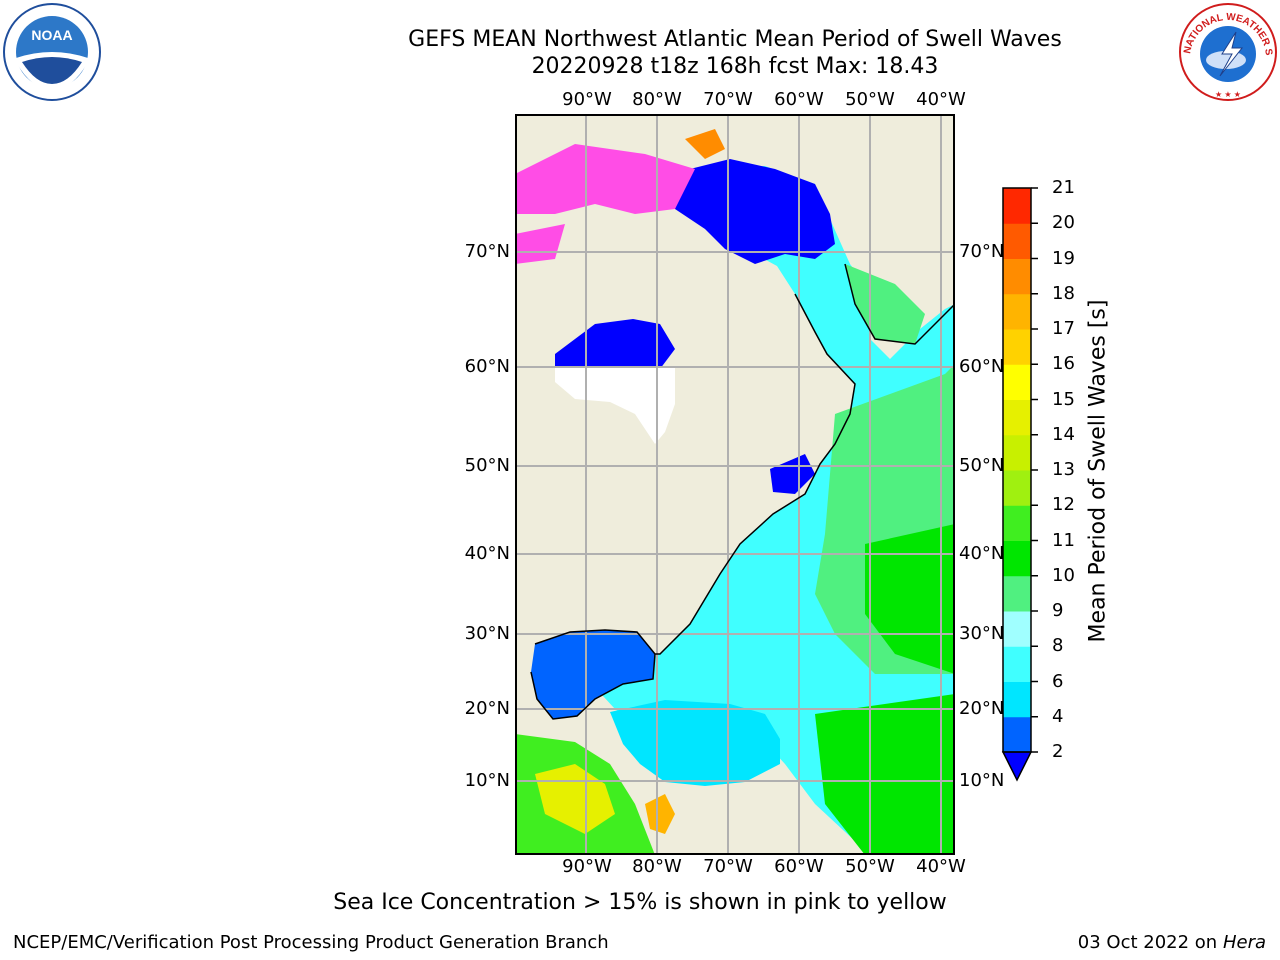 The height and width of the screenshot is (960, 1280). Describe the element at coordinates (1063, 364) in the screenshot. I see `colorbar-tick-label: 16` at that location.